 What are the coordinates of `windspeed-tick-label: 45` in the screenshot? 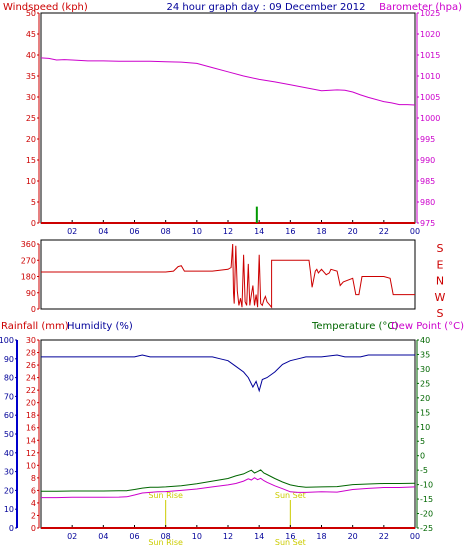 It's located at (31, 34).